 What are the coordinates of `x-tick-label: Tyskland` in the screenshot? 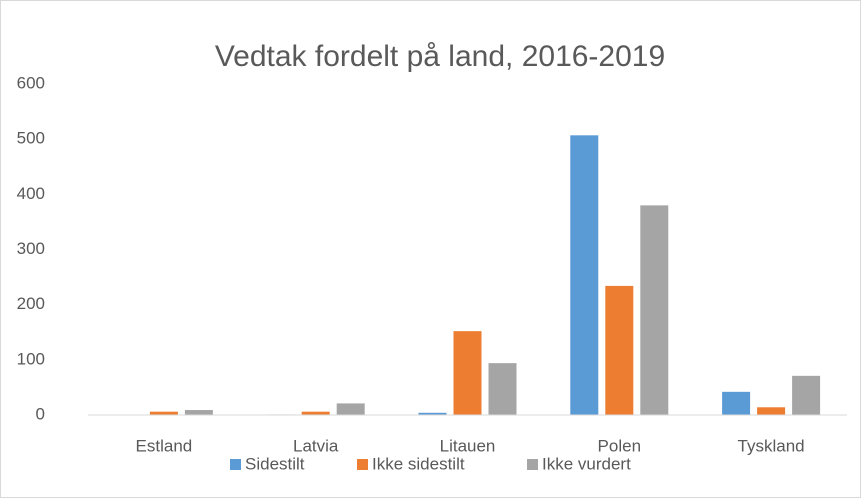 It's located at (771, 445).